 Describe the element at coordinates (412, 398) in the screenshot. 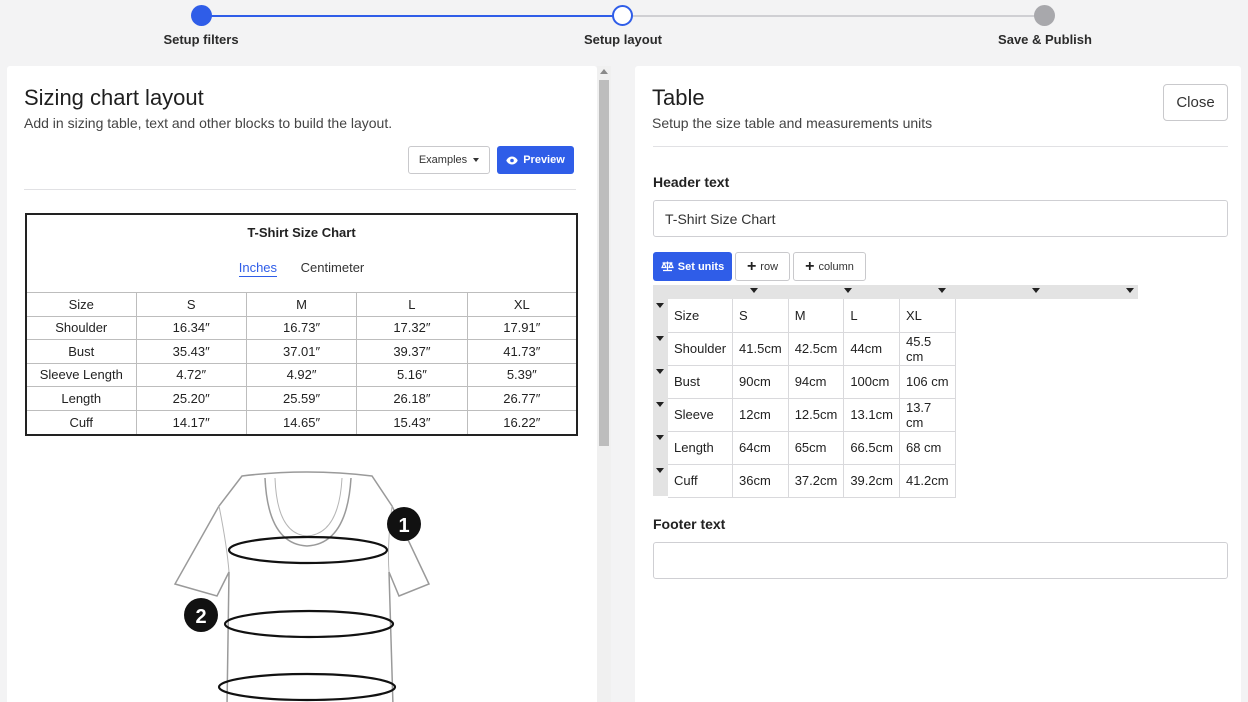

I see `table-cell: 26.18″` at that location.